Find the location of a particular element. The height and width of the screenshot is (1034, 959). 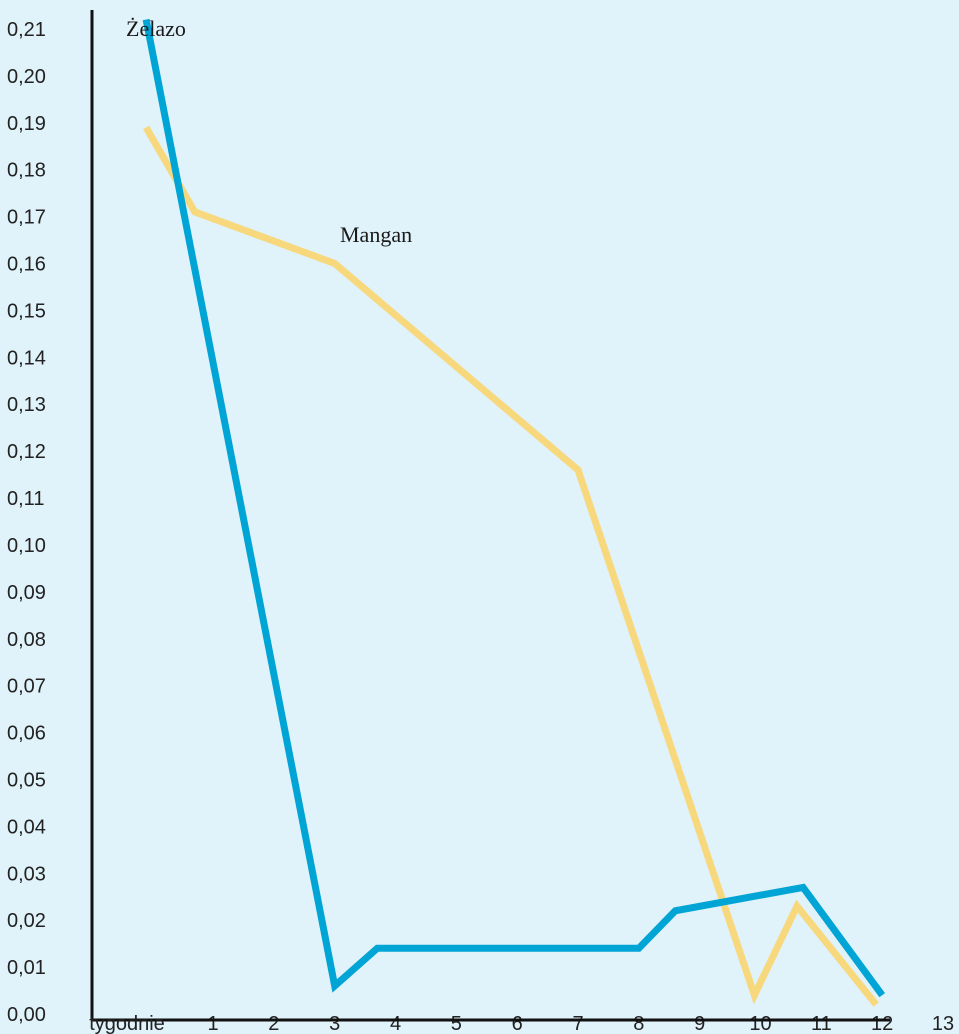

x-axis-title: tygodnie is located at coordinates (127, 1023).